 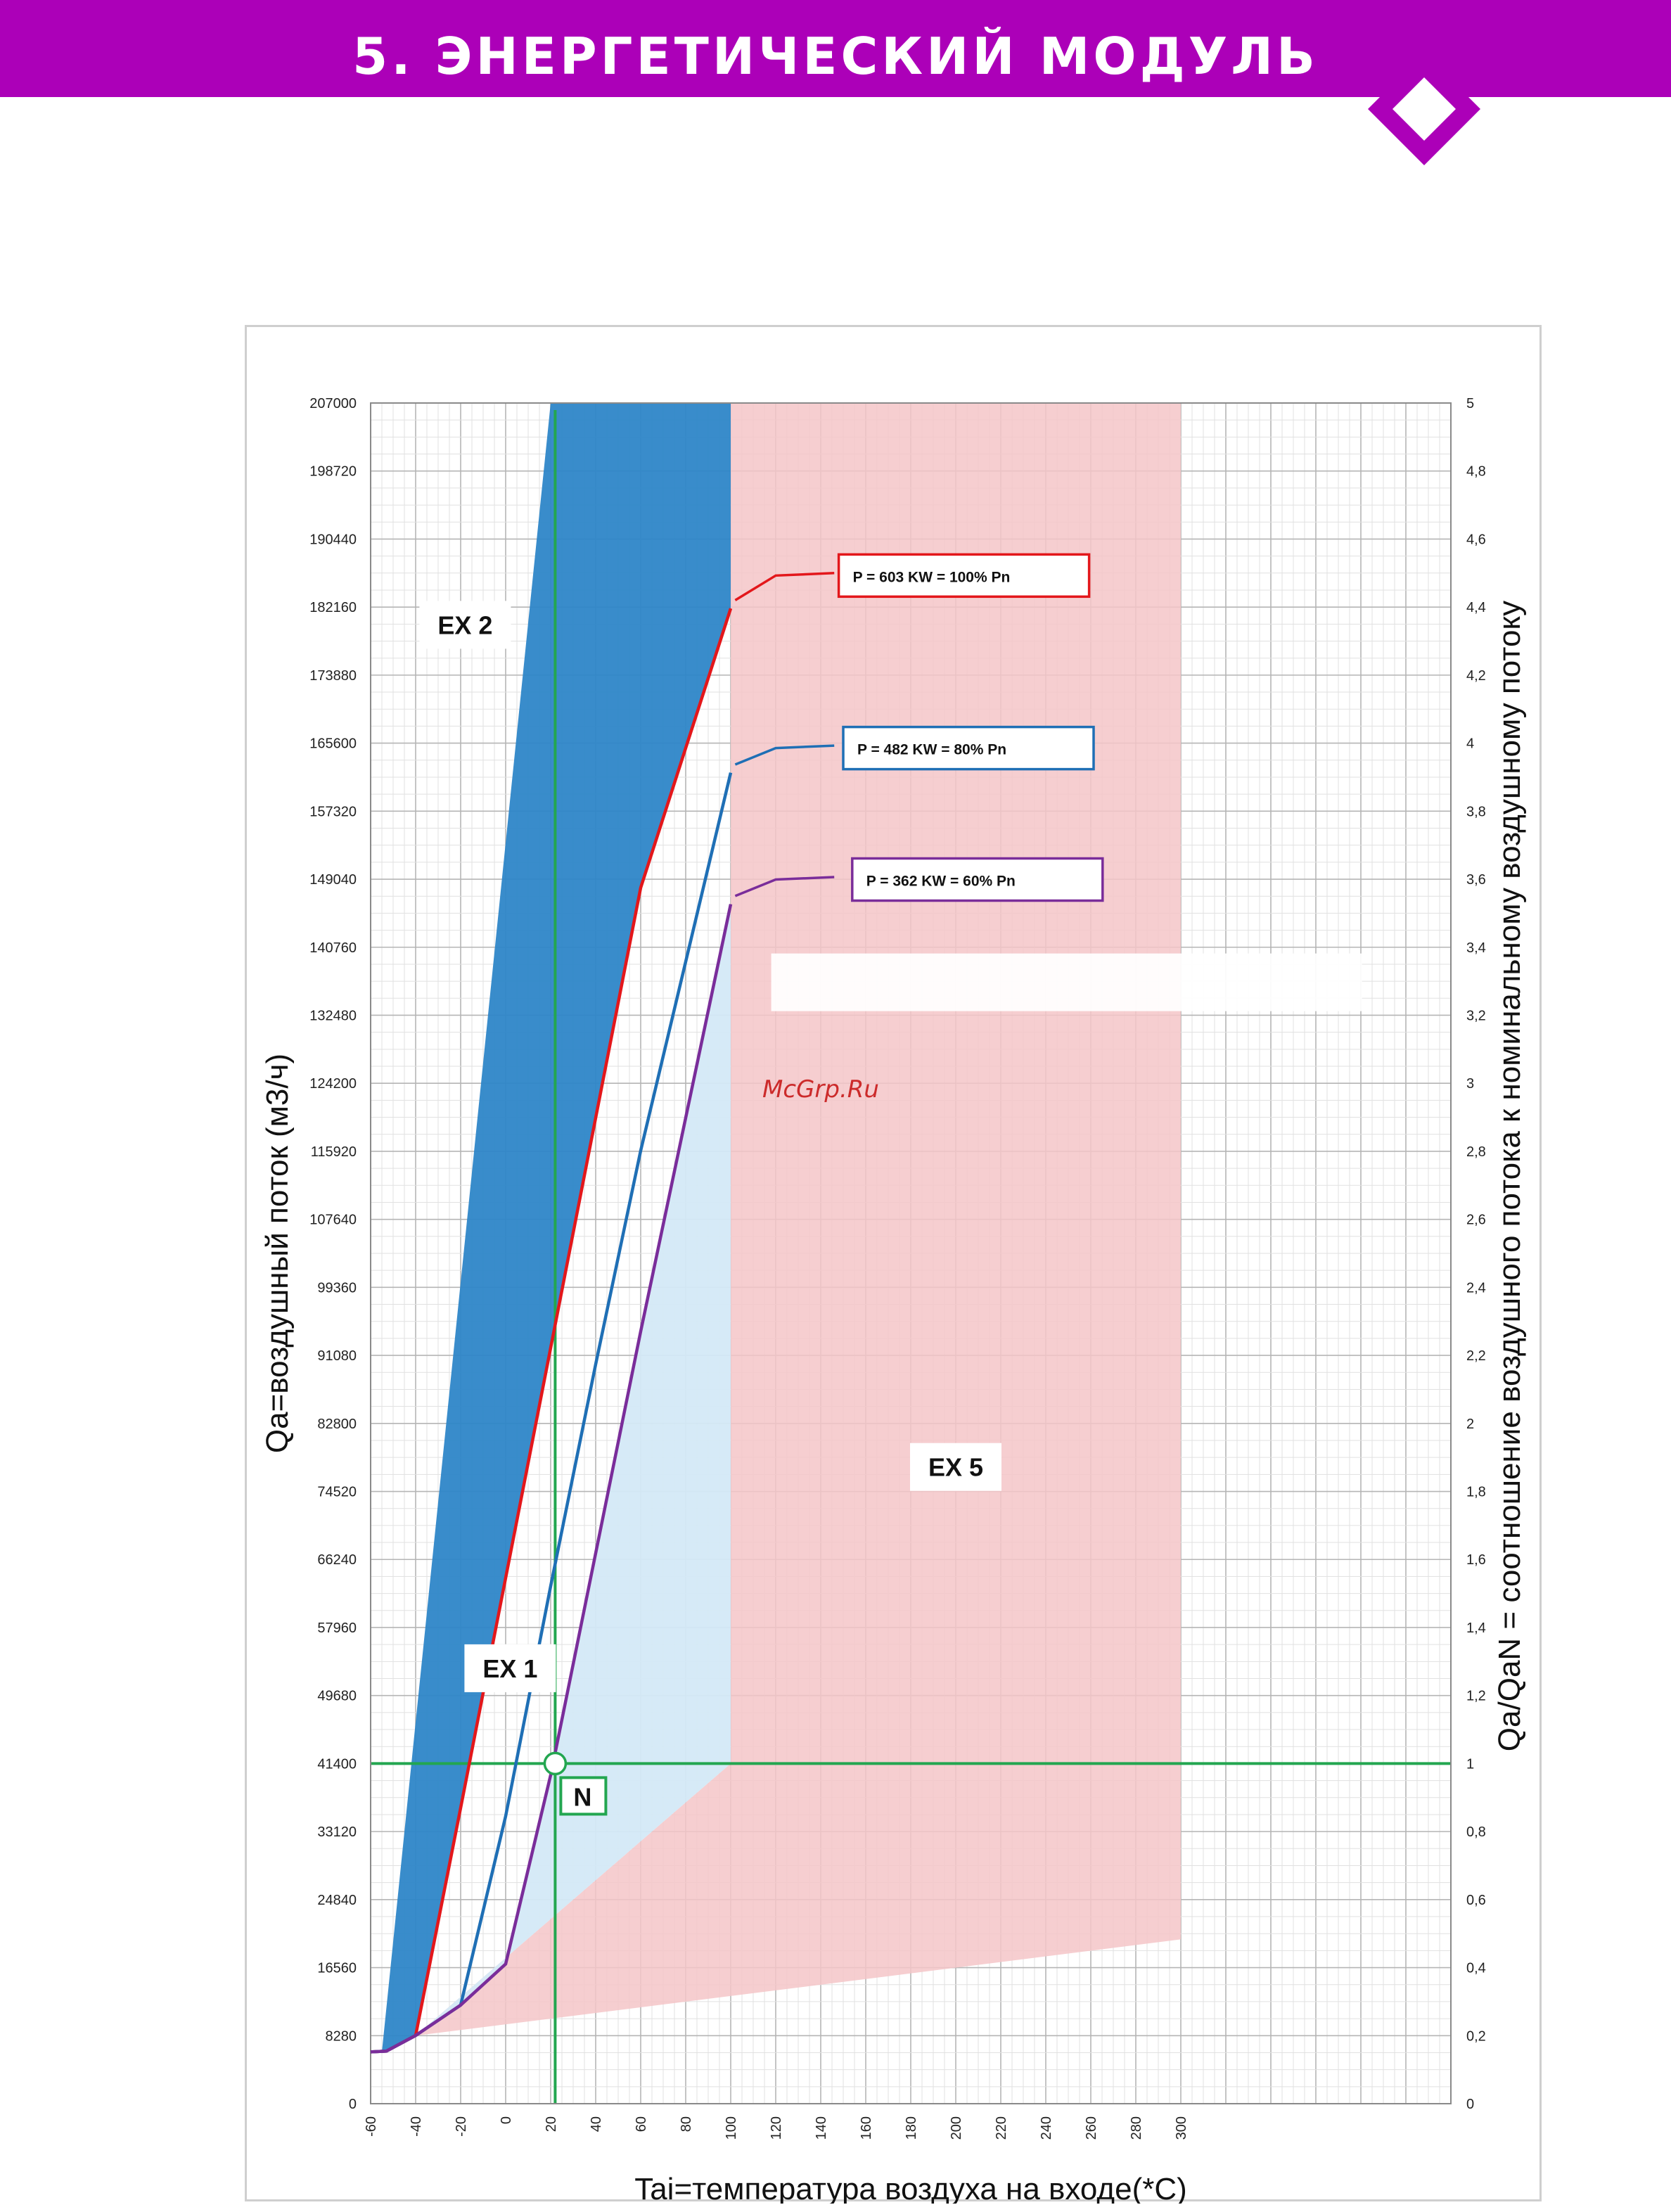 I want to click on y2-tick-label: 3,8, so click(x=1476, y=811).